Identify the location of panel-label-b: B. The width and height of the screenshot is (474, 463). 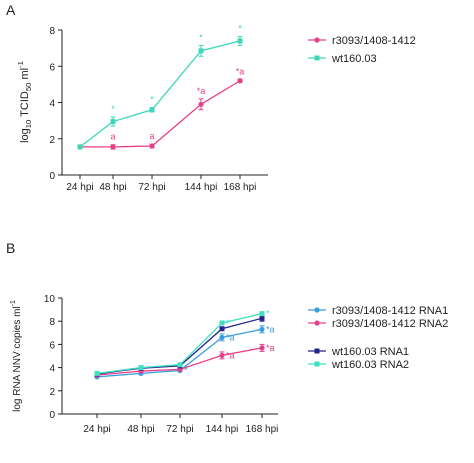
(11, 248).